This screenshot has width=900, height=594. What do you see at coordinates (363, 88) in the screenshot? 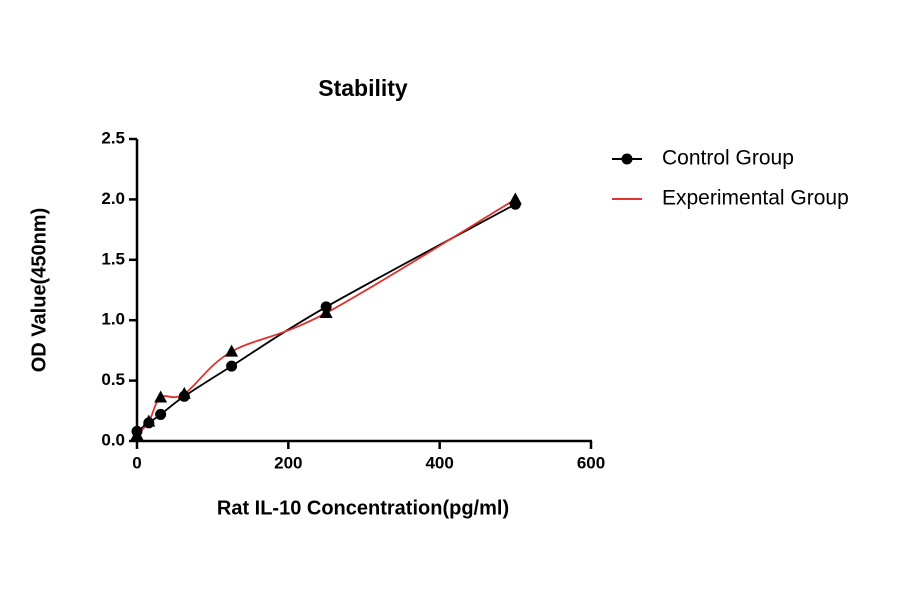
I see `chart-title: Stability` at bounding box center [363, 88].